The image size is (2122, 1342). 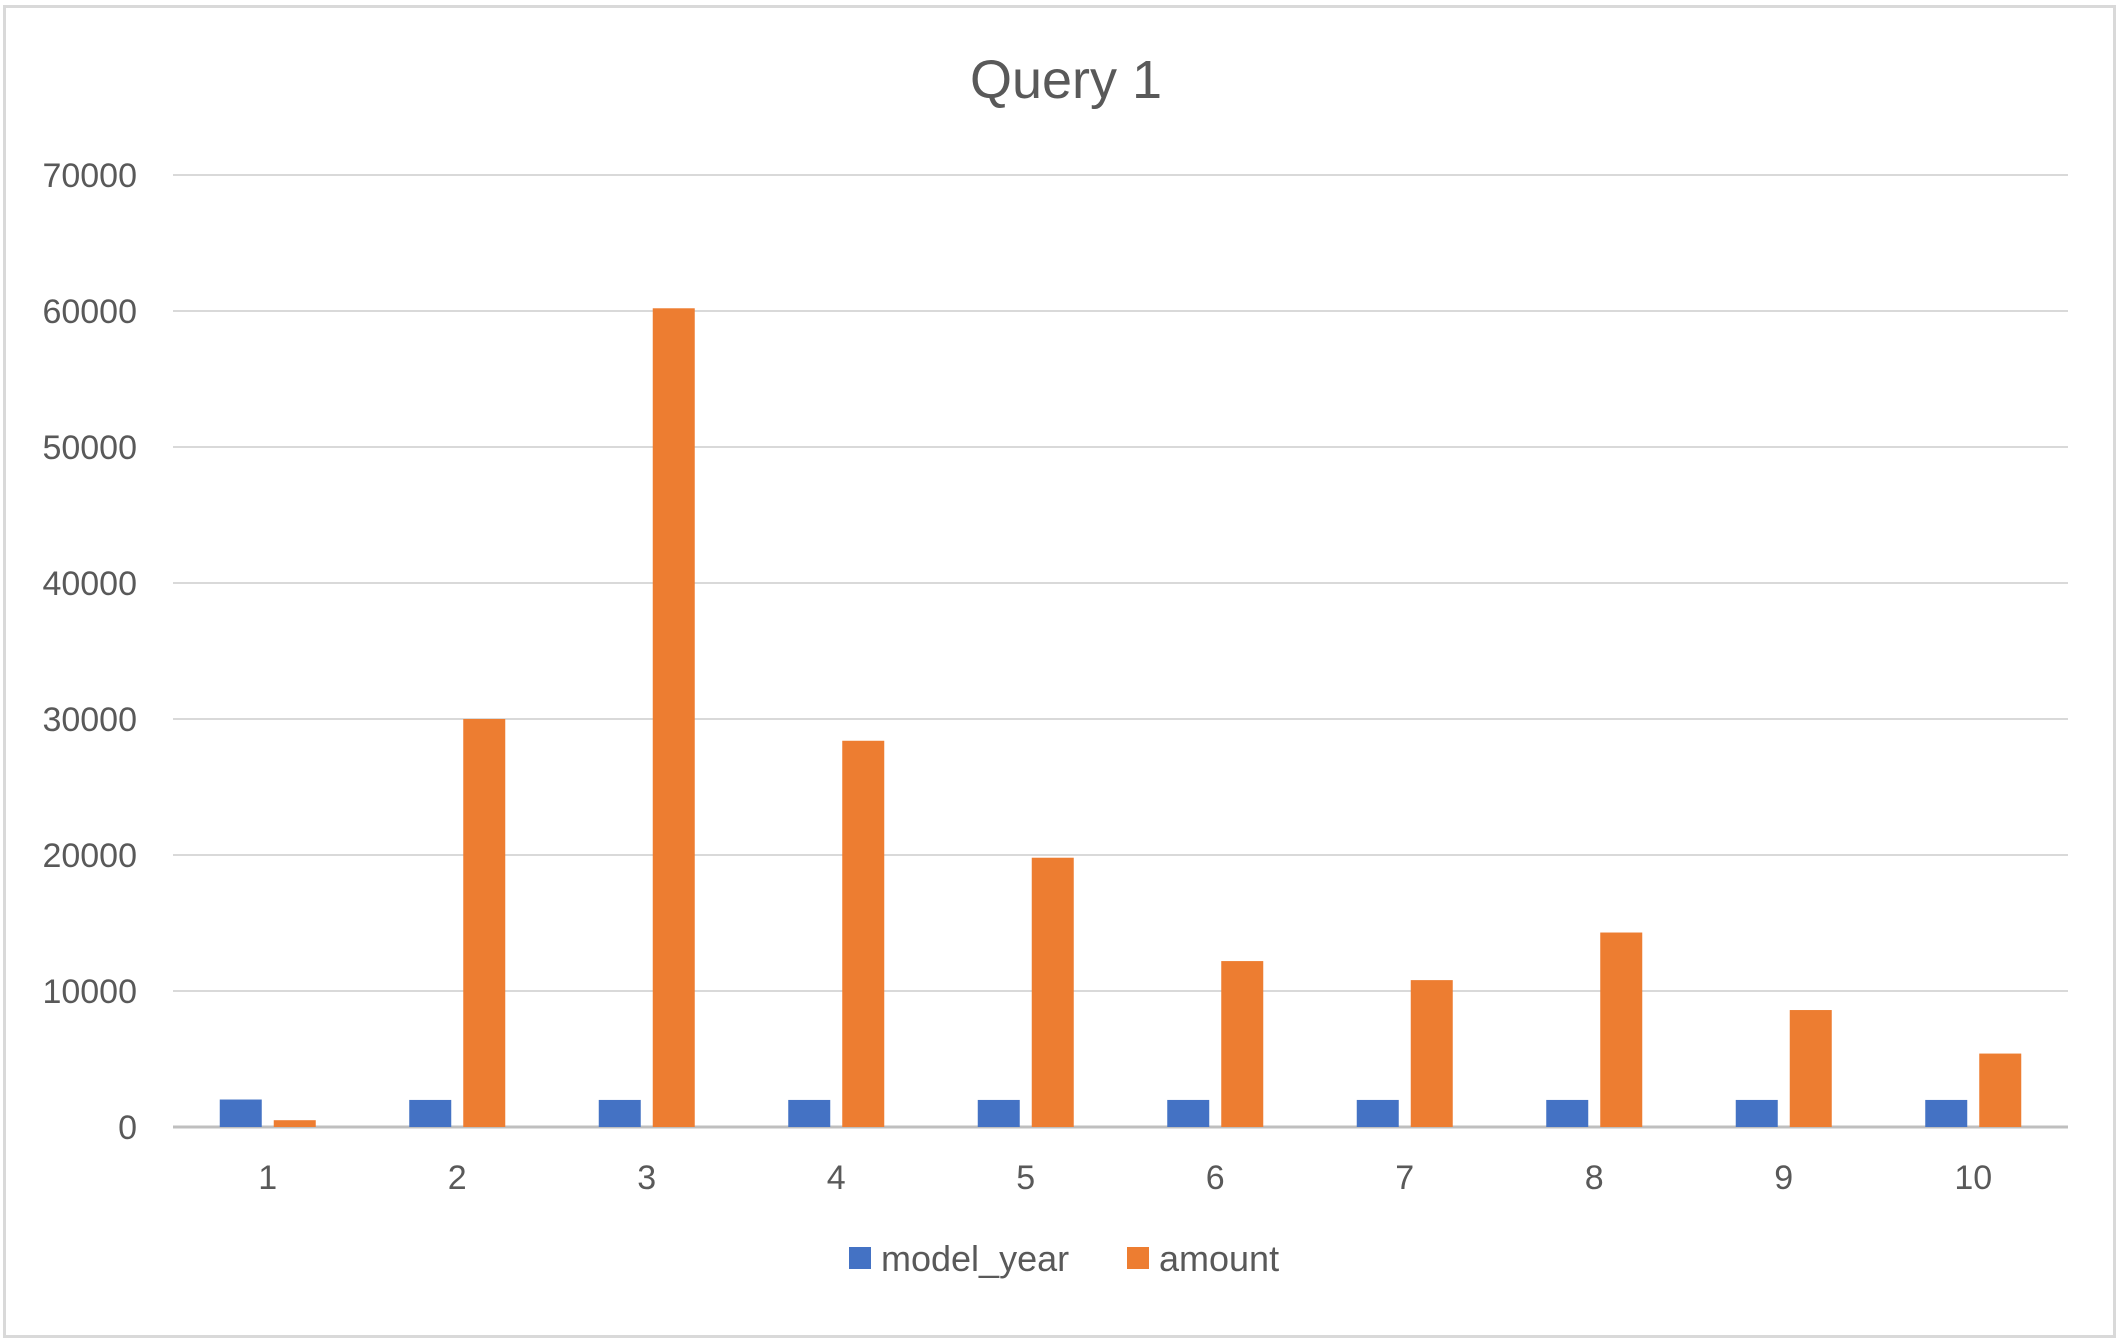 I want to click on y-tick-label: 10000, so click(x=89, y=992).